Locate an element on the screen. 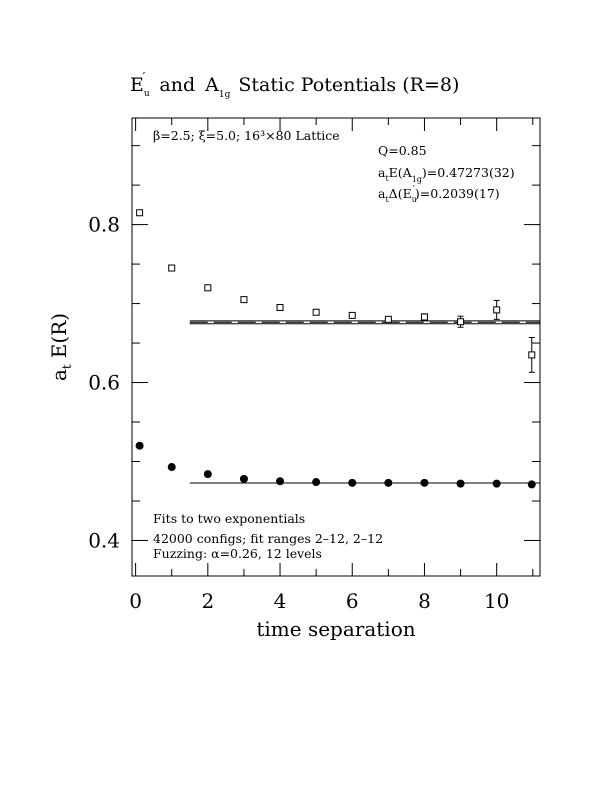 The height and width of the screenshot is (792, 612). x-tick-label: 8 is located at coordinates (424, 601).